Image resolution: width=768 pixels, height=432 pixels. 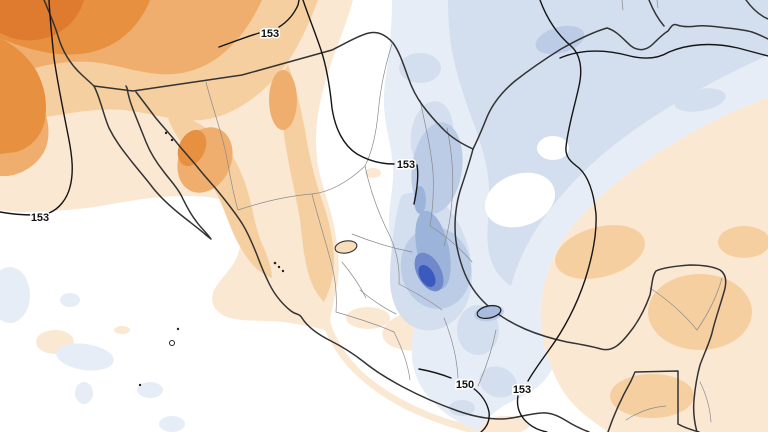 I want to click on contour-label-150-south: 150, so click(x=465, y=385).